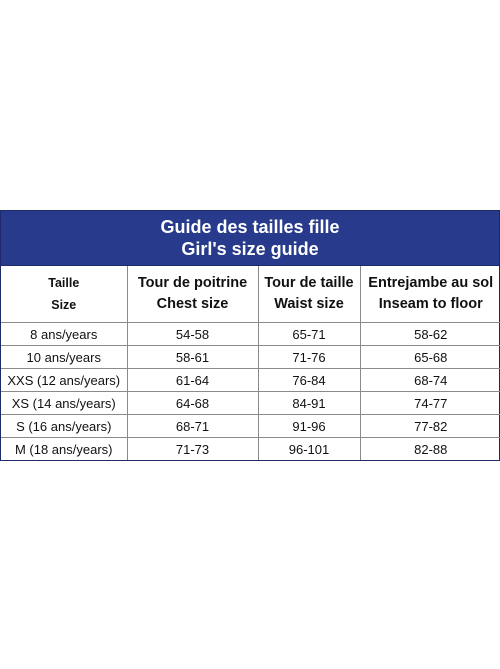 This screenshot has height=669, width=500. What do you see at coordinates (64, 357) in the screenshot?
I see `cell-size: 10 ans/years` at bounding box center [64, 357].